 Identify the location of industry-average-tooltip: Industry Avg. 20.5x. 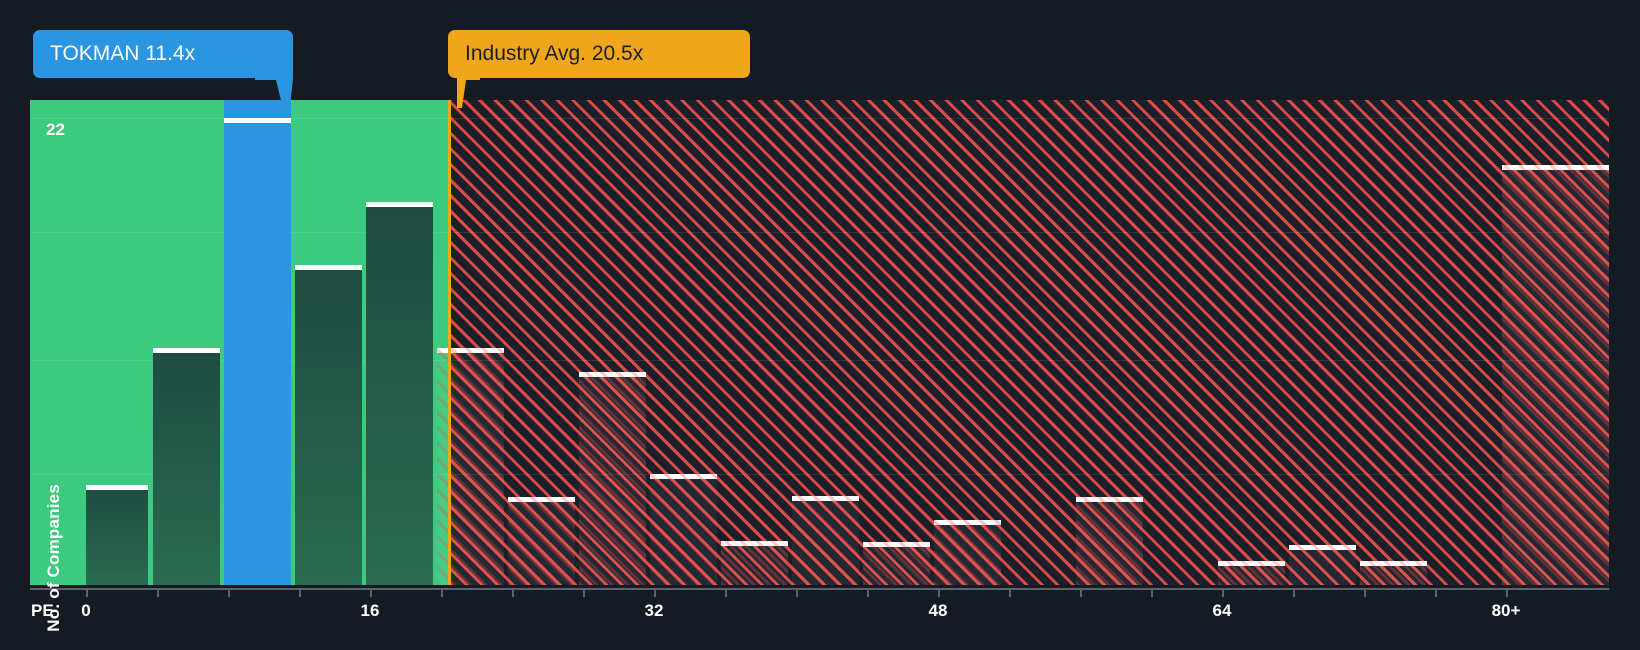
(599, 54).